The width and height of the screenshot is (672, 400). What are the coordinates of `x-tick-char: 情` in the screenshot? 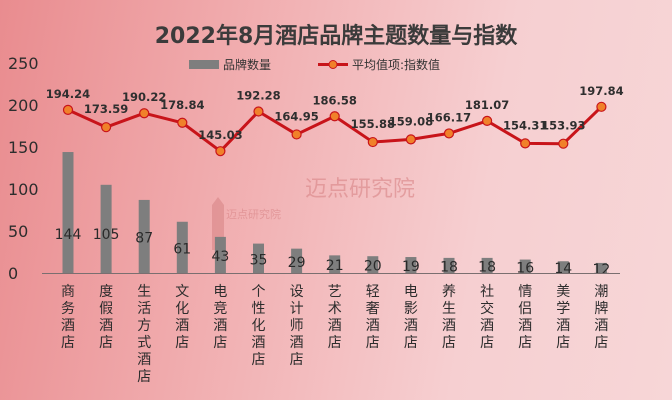 It's located at (525, 292).